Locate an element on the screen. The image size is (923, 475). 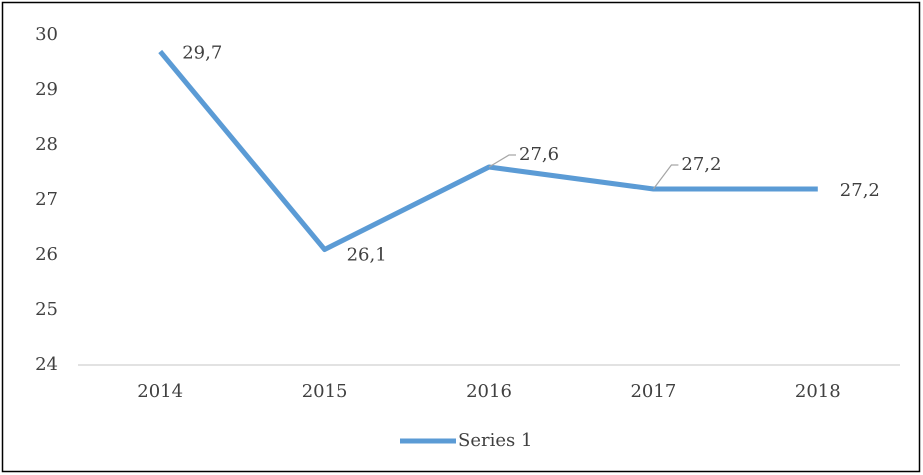
x-tick-label: 2015 is located at coordinates (325, 391).